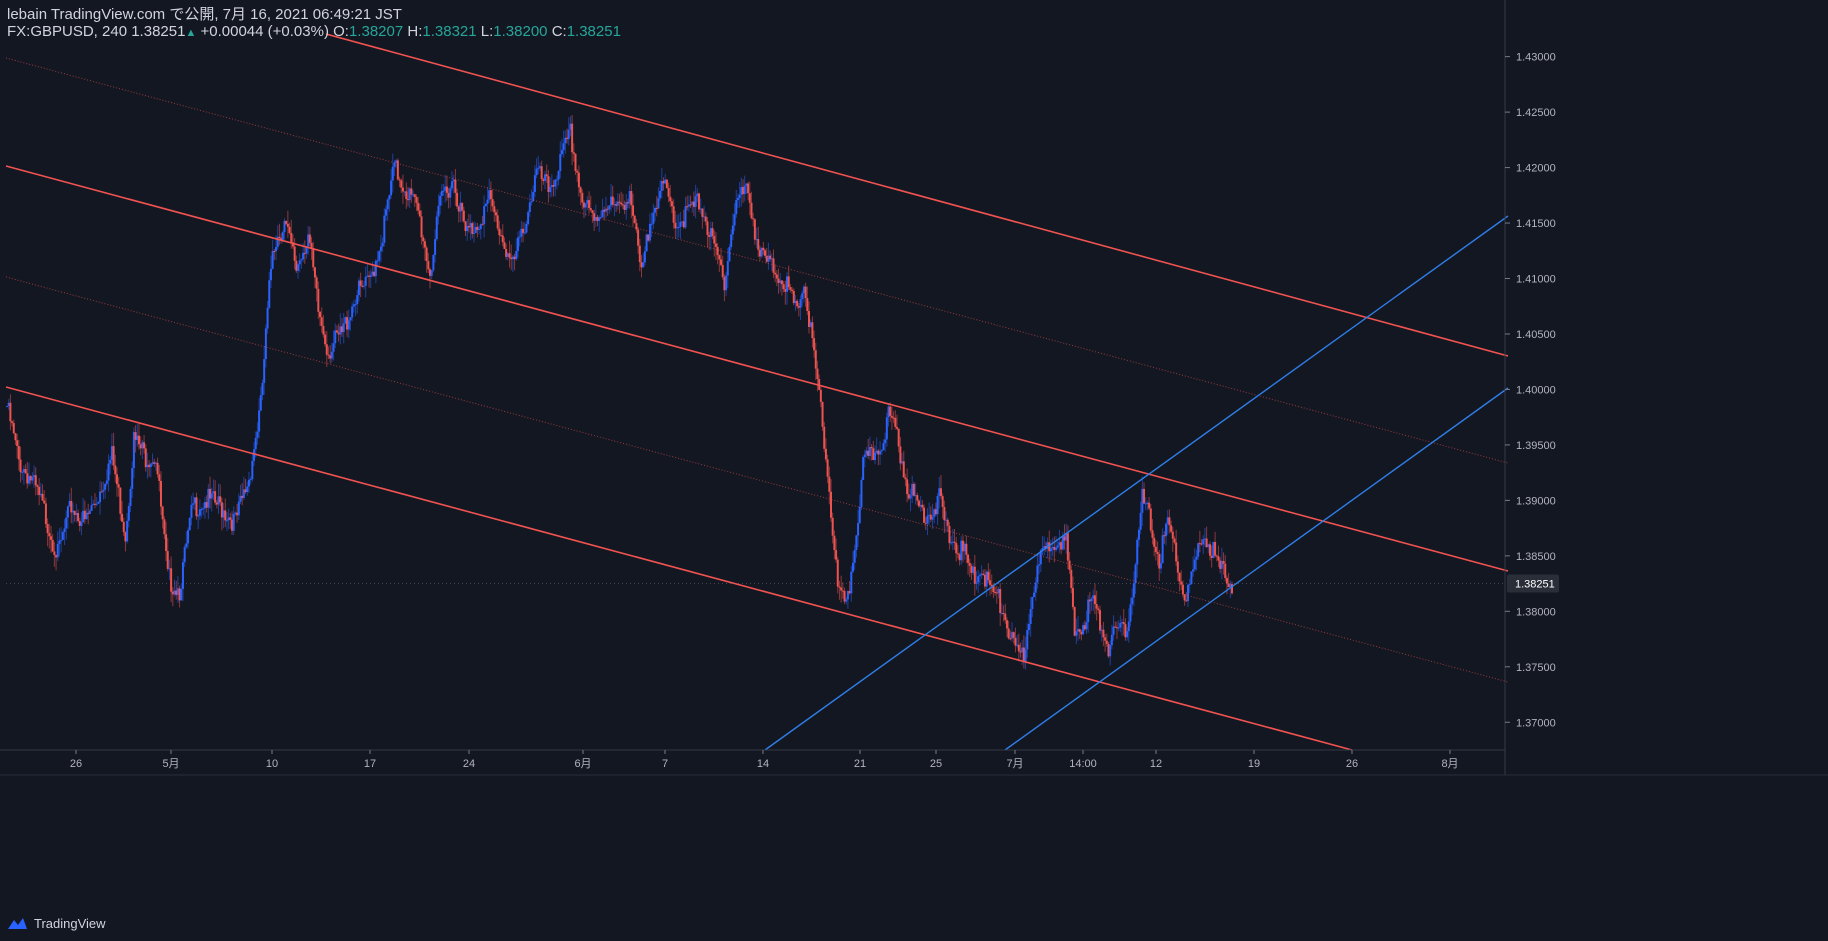 This screenshot has width=1828, height=941. Describe the element at coordinates (56, 923) in the screenshot. I see `tradingview-logo: TradingView` at that location.